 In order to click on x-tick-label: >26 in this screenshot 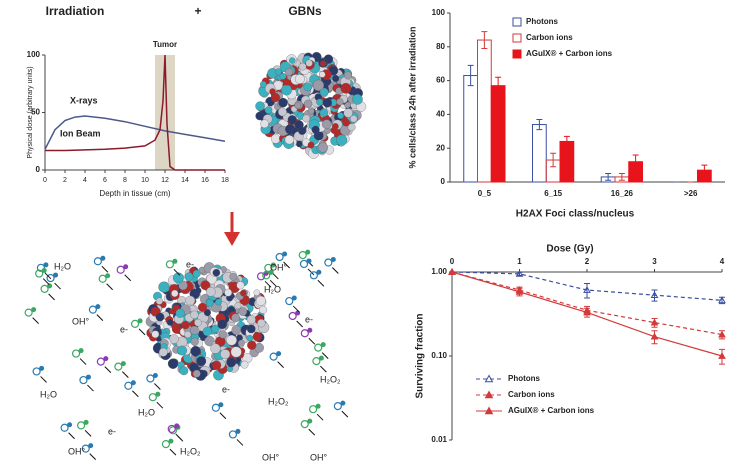, I will do `click(691, 193)`.